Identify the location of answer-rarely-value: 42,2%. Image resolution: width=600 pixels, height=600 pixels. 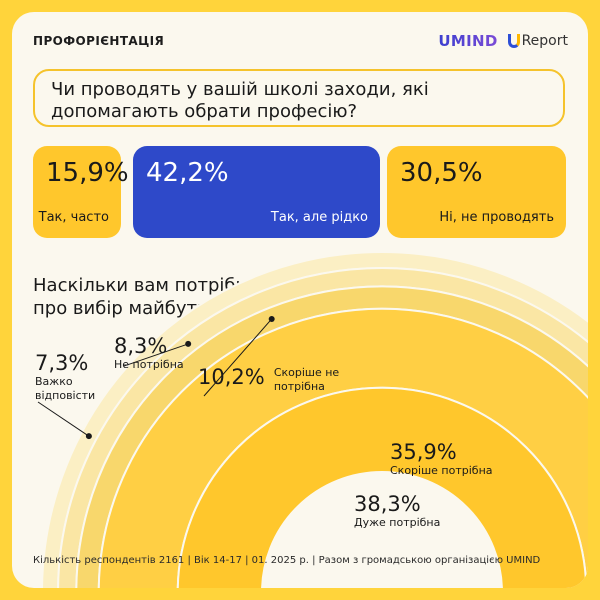
(187, 173).